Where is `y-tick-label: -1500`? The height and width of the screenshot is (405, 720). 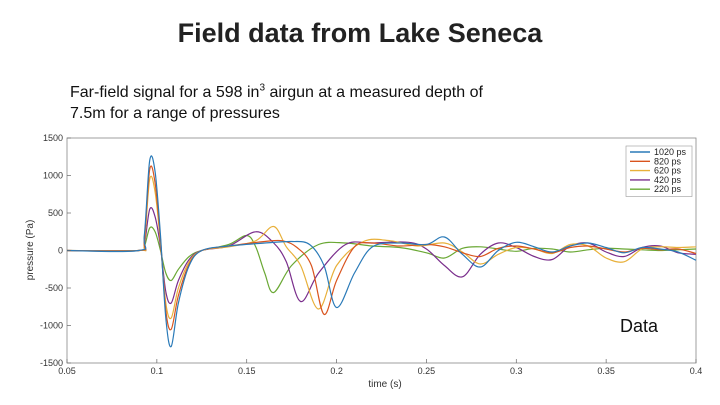
y-tick-label: -1500 is located at coordinates (51, 363).